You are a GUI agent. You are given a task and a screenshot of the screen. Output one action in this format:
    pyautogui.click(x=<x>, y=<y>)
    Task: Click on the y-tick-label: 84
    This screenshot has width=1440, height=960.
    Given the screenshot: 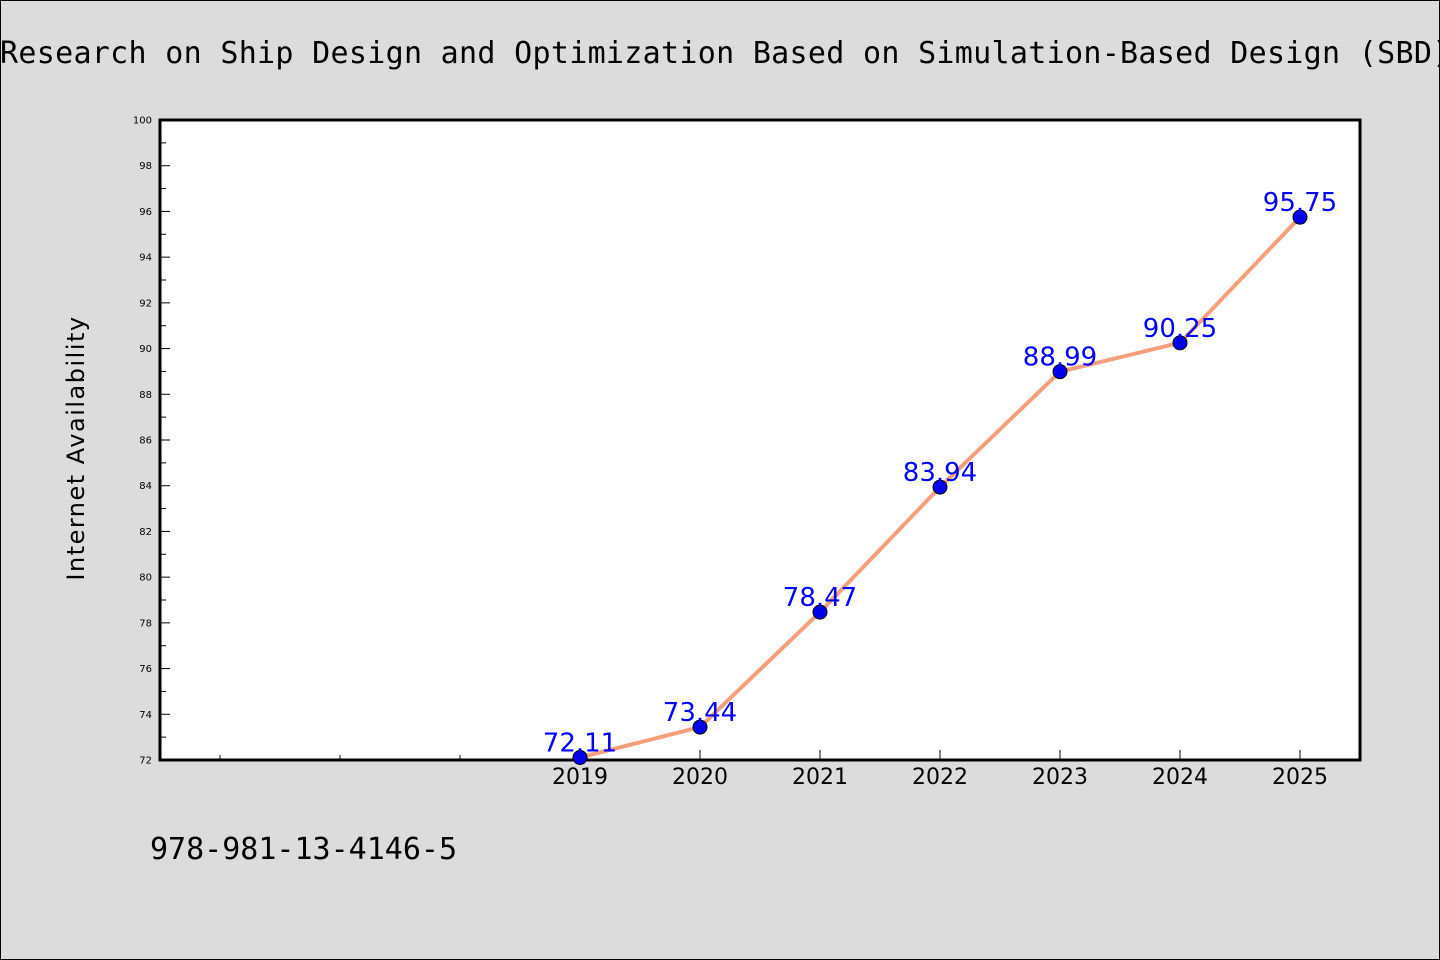 What is the action you would take?
    pyautogui.click(x=145, y=486)
    